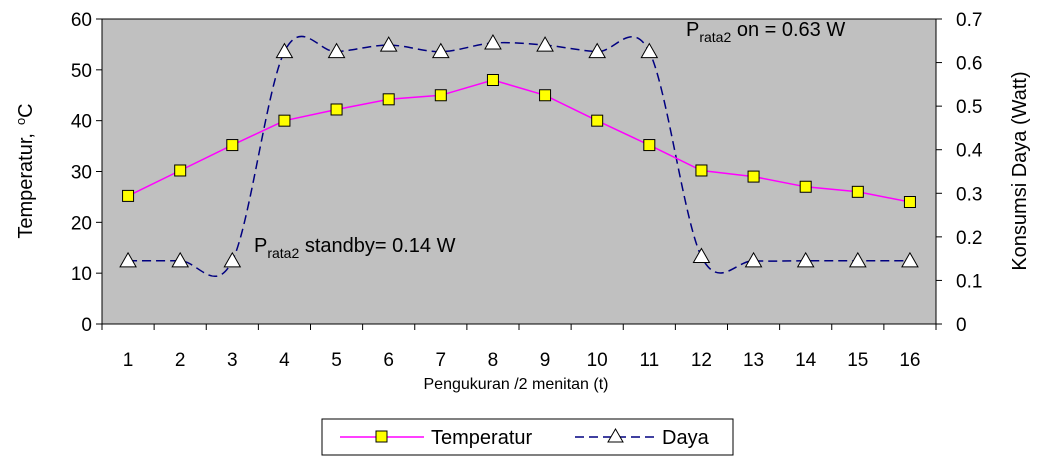  What do you see at coordinates (81, 20) in the screenshot?
I see `y-left-tick-label: 60` at bounding box center [81, 20].